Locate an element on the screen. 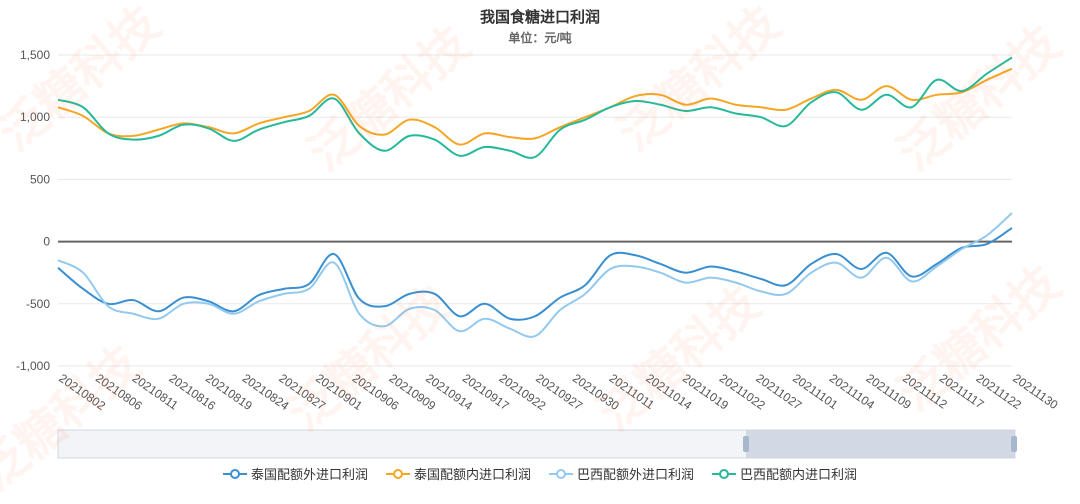 This screenshot has height=504, width=1080. y-tick-label: -500 is located at coordinates (38, 304).